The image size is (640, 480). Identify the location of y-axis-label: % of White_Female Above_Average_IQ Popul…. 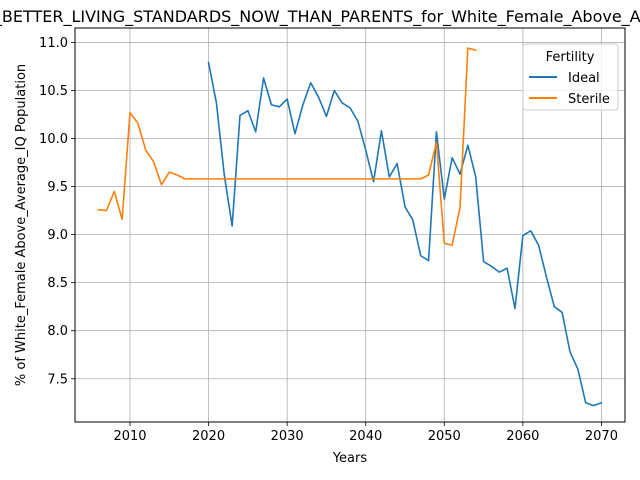
(21, 225).